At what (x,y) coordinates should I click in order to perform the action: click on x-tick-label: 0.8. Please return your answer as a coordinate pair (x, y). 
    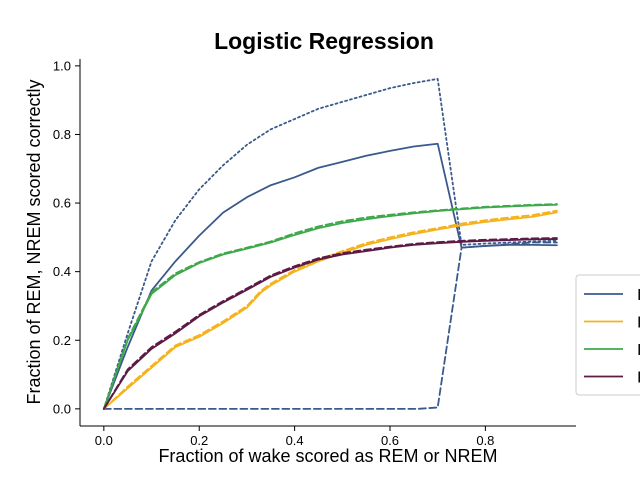
    Looking at the image, I should click on (485, 440).